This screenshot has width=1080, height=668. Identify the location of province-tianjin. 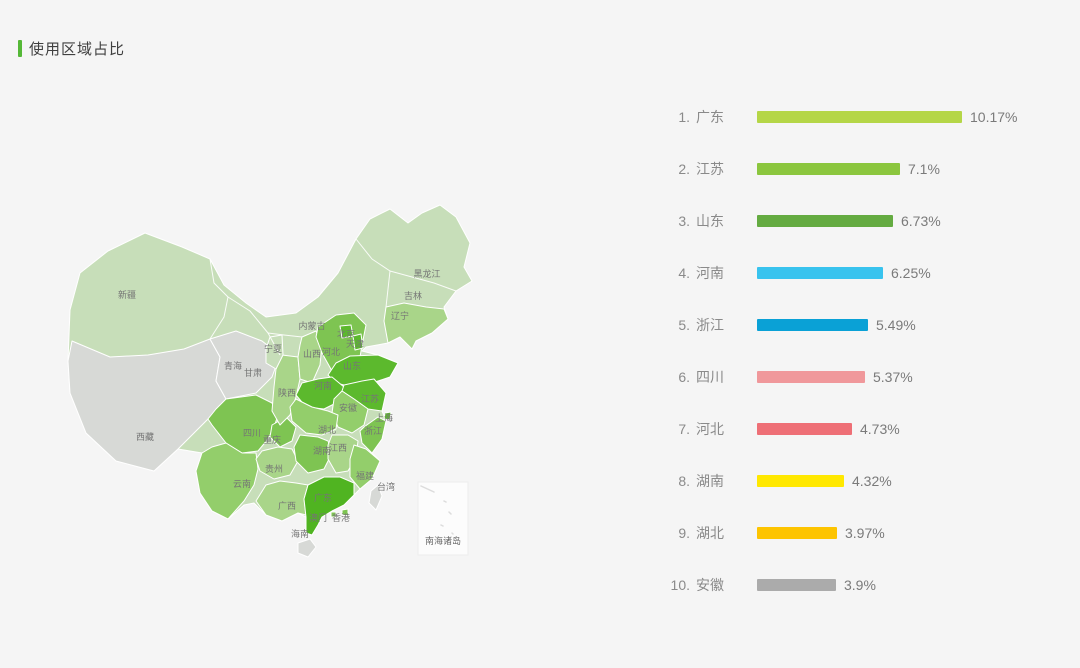
(358, 342).